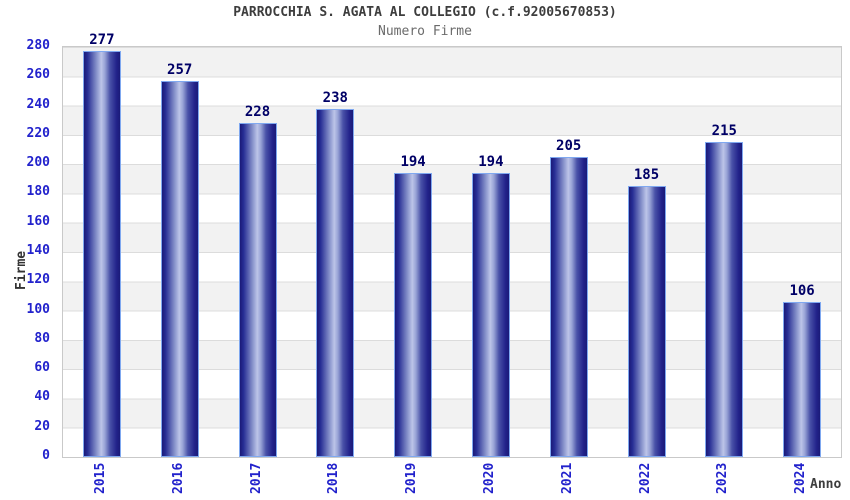  I want to click on bar-value-label: 106, so click(802, 290).